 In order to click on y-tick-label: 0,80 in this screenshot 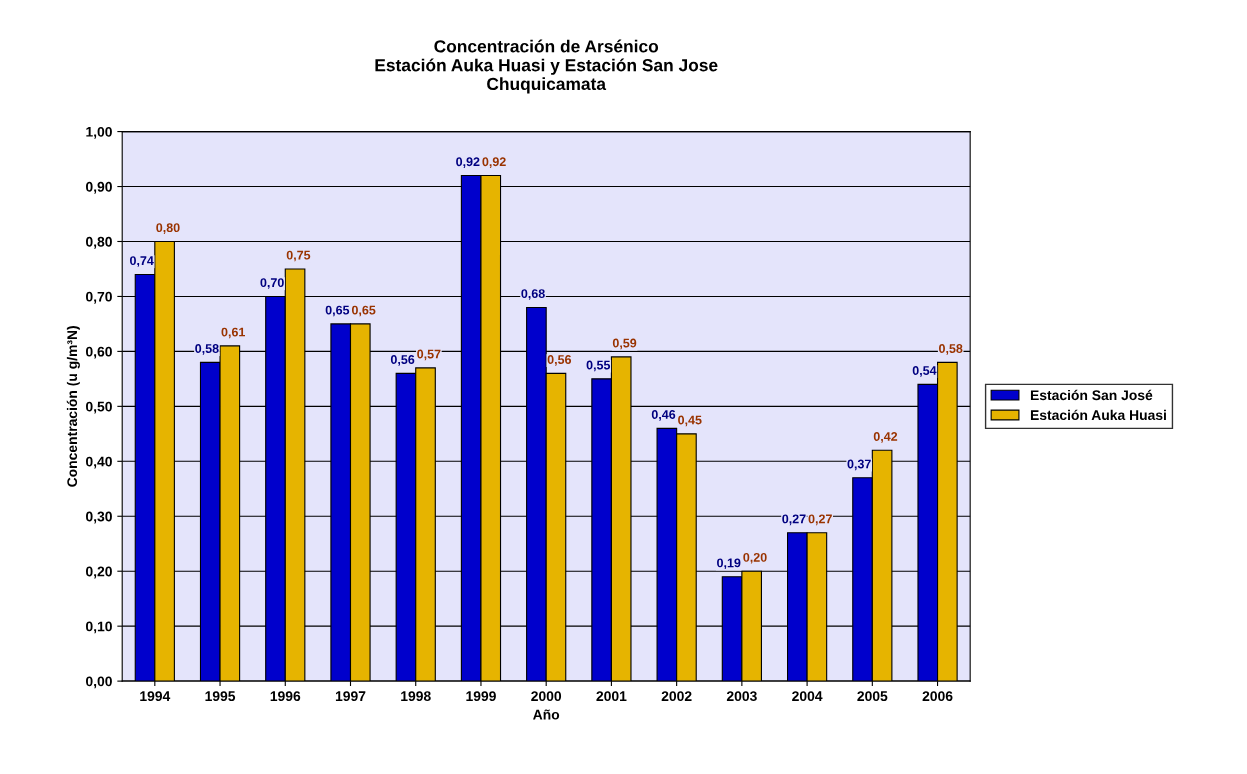, I will do `click(99, 242)`.